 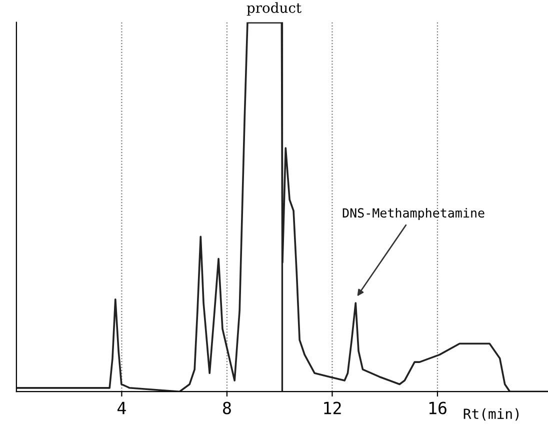 I want to click on annotation: DNS-Methamphetamine, so click(x=413, y=214).